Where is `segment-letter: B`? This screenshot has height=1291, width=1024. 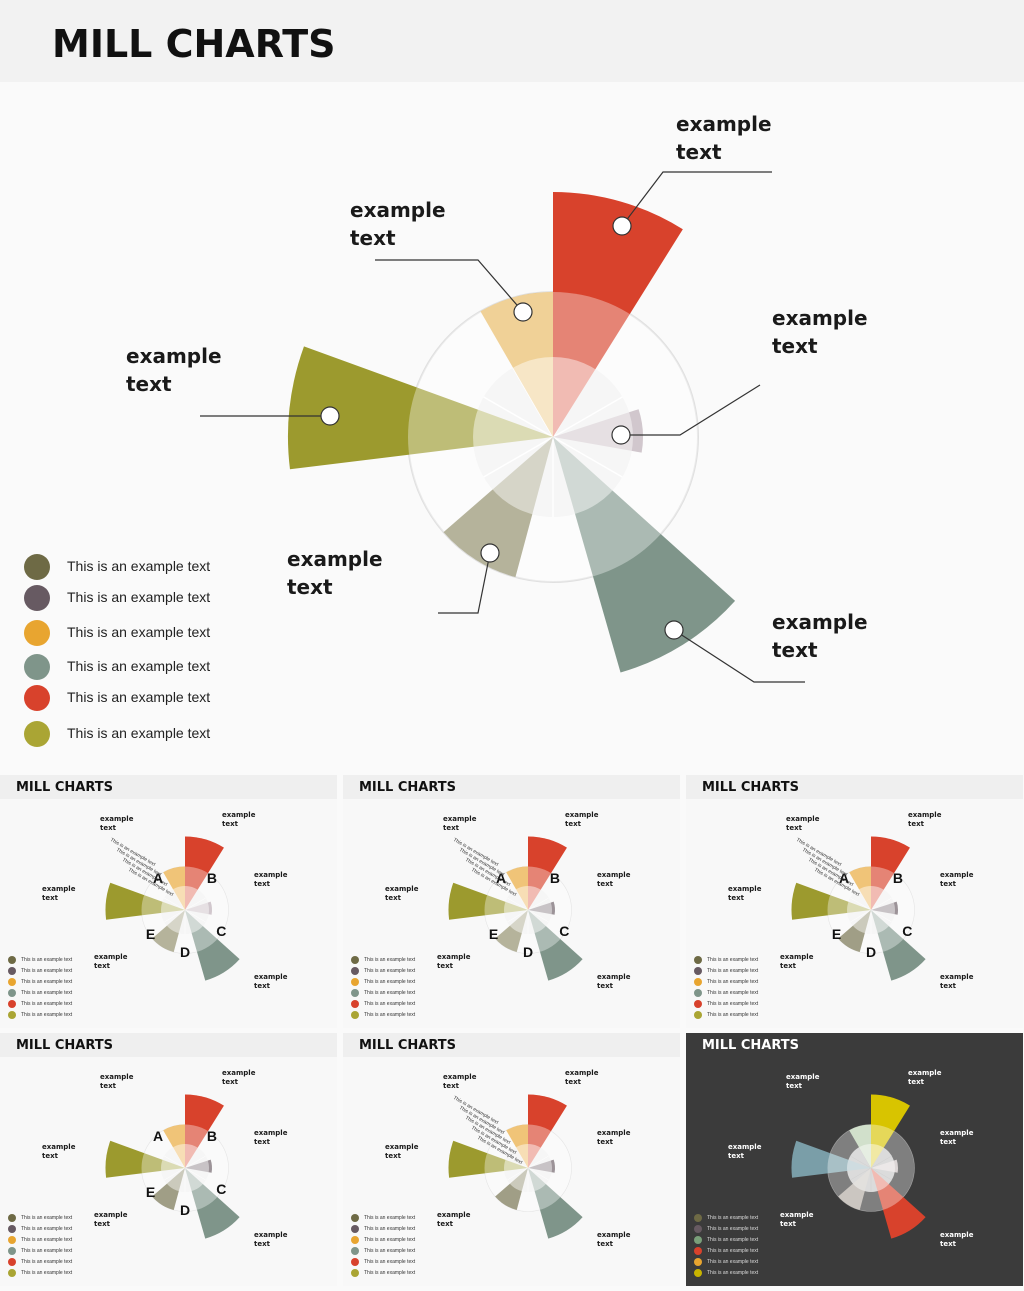
segment-letter: B is located at coordinates (555, 877).